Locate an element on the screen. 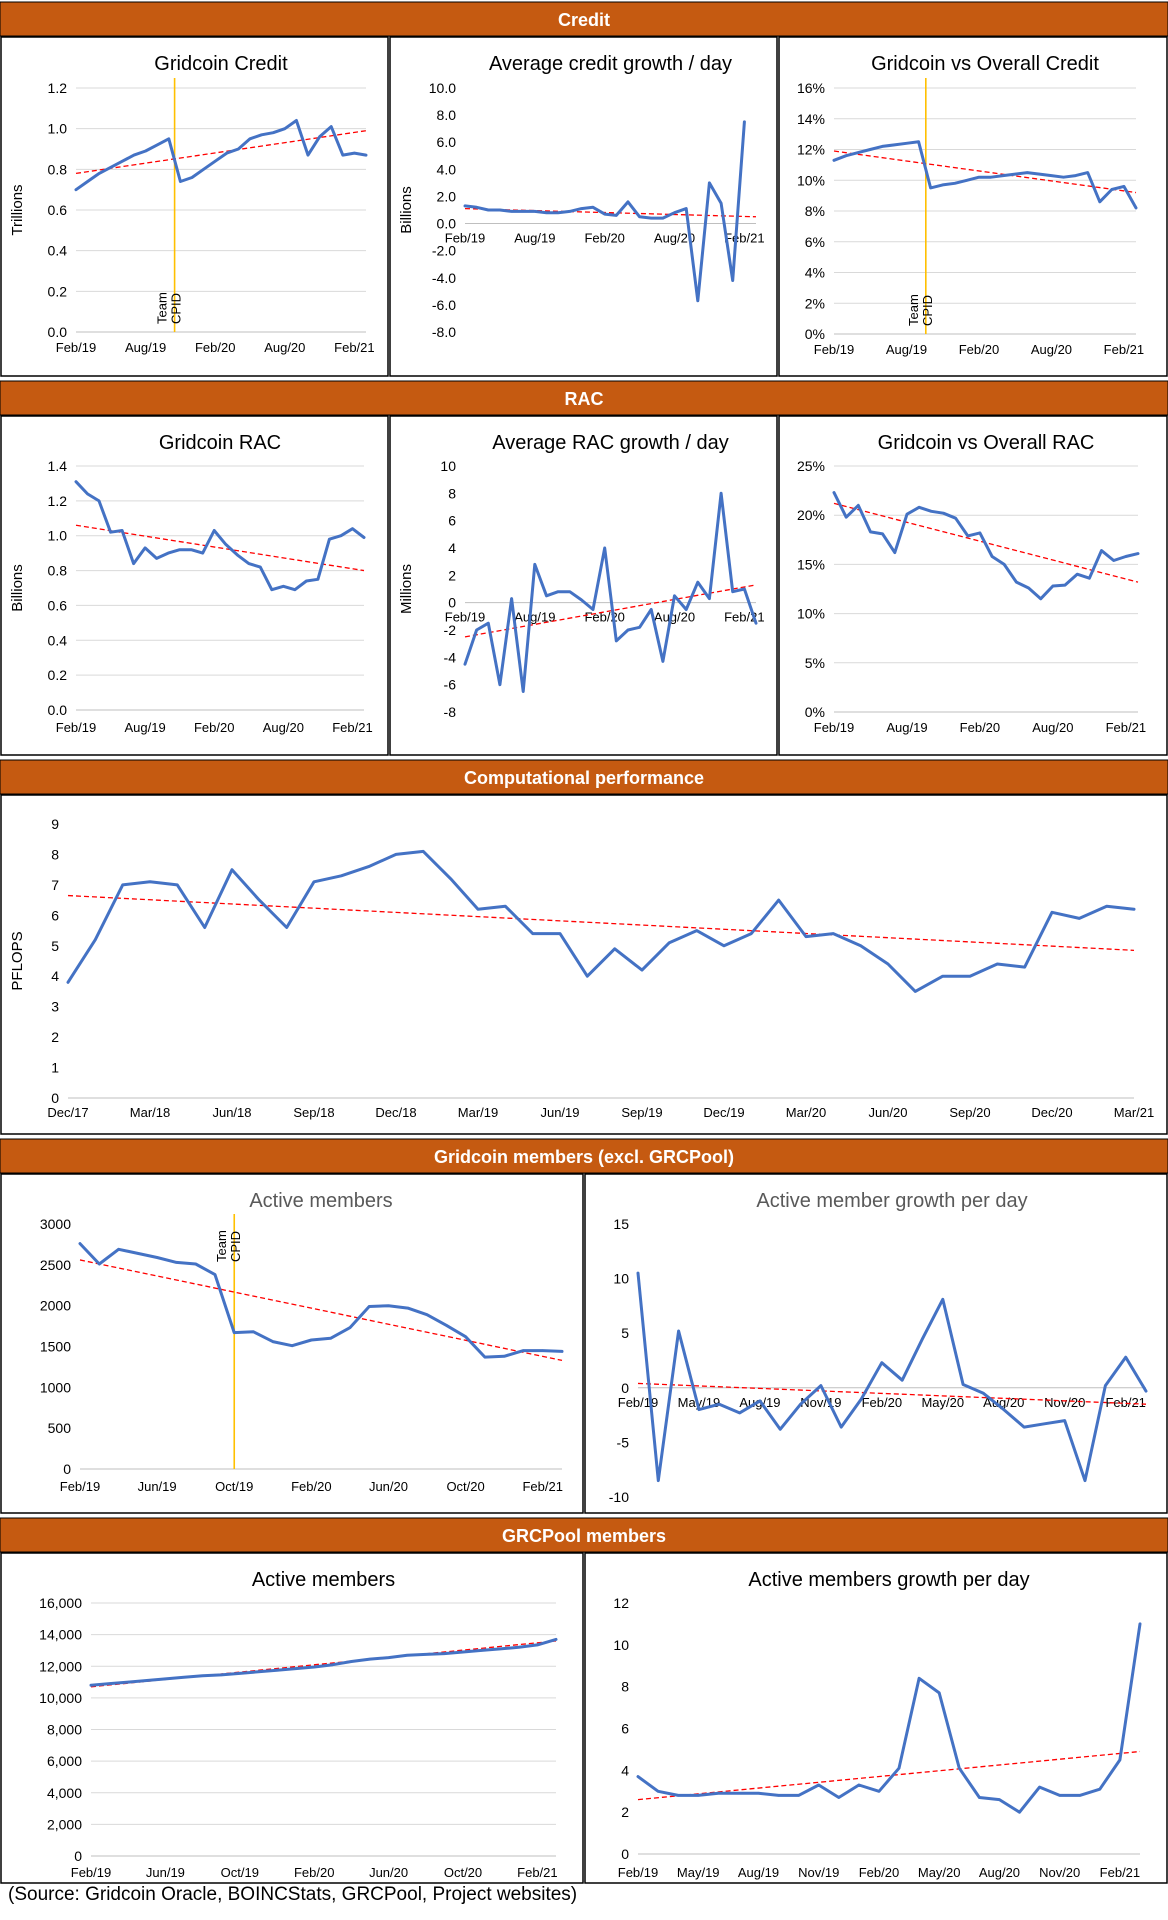 The image size is (1168, 1920). chart-title: Active members is located at coordinates (320, 1201).